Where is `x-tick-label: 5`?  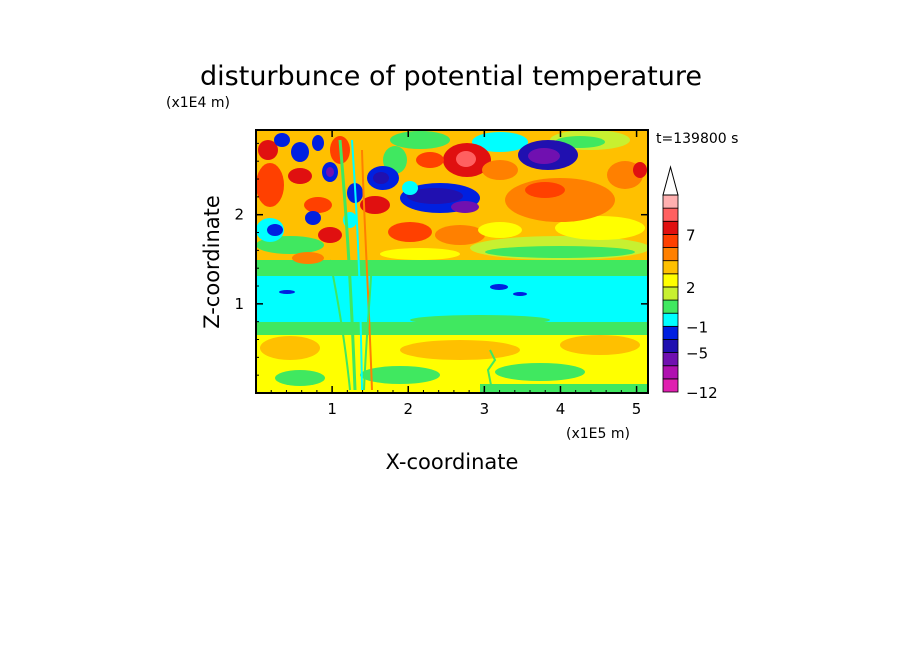
x-tick-label: 5 is located at coordinates (637, 409).